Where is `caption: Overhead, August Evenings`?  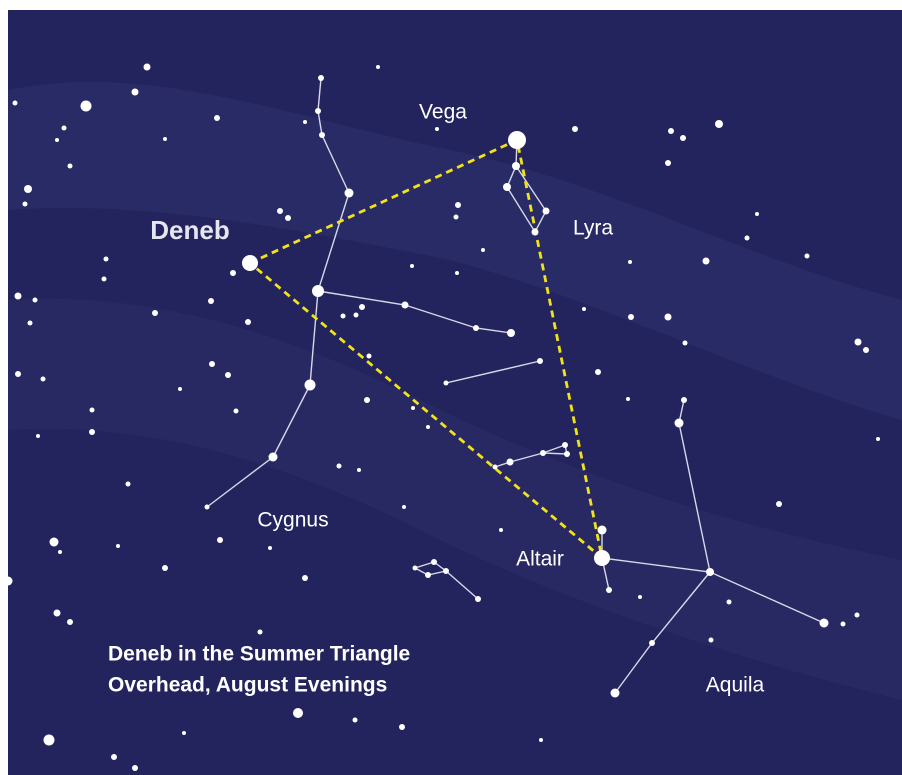 caption: Overhead, August Evenings is located at coordinates (247, 685).